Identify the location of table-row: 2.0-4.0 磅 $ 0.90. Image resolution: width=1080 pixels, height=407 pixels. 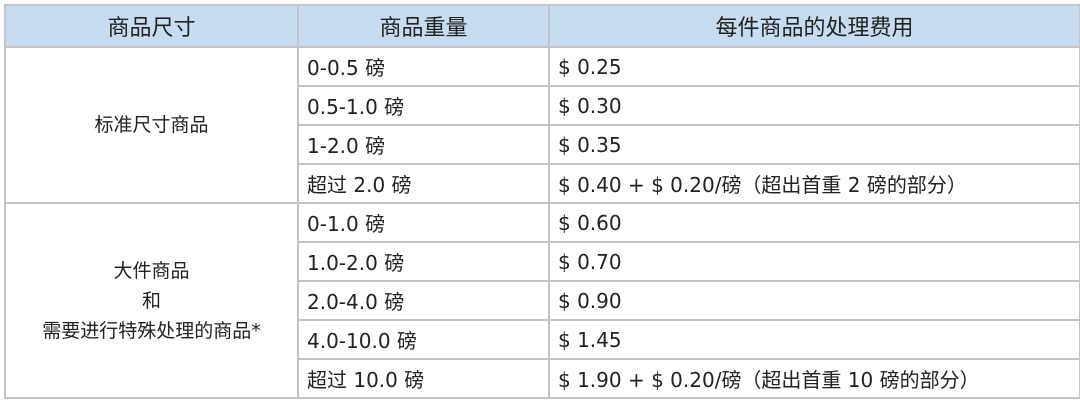
(542, 300).